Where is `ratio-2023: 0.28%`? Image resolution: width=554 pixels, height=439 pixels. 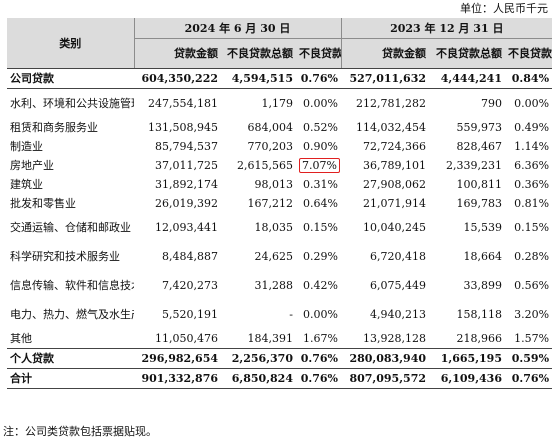 ratio-2023: 0.28% is located at coordinates (532, 256).